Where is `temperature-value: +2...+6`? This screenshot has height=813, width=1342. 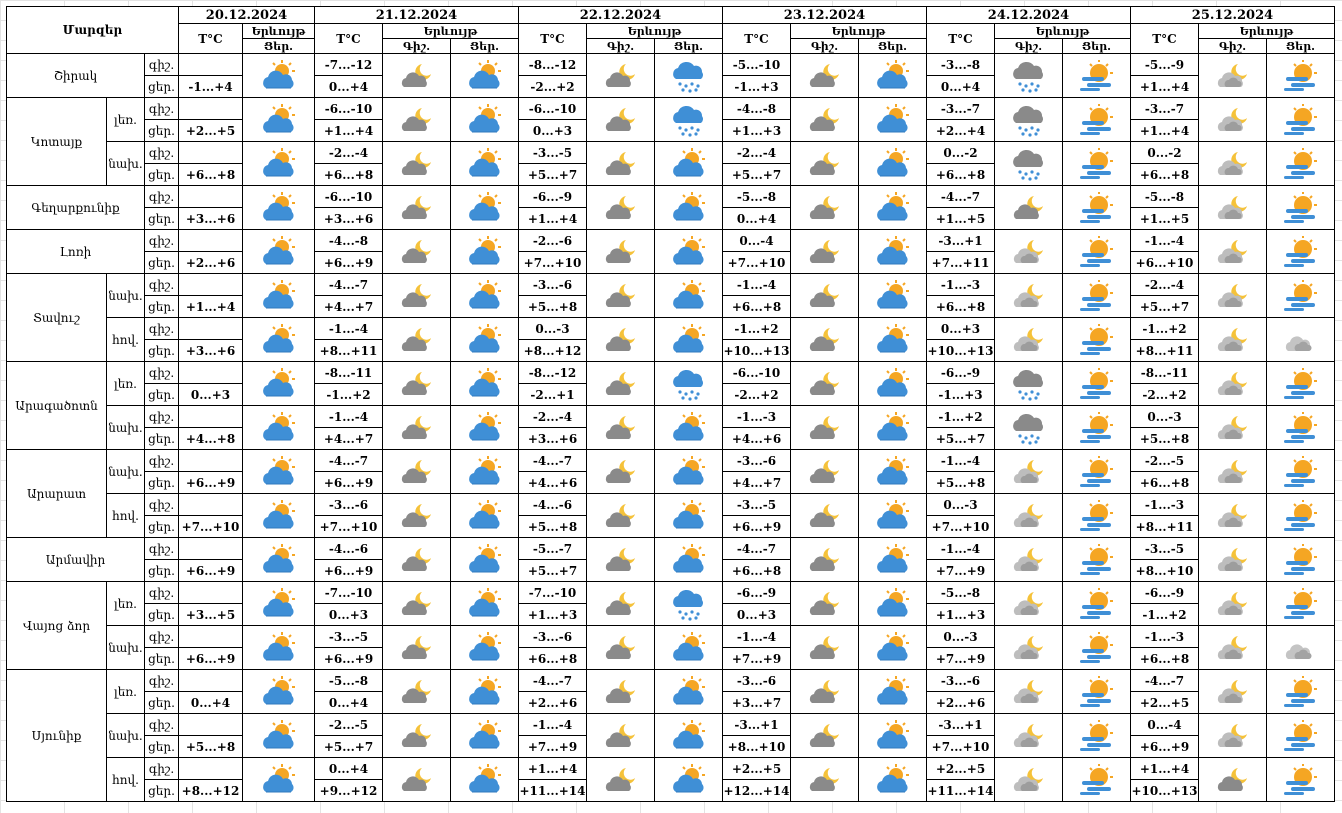 temperature-value: +2...+6 is located at coordinates (552, 702).